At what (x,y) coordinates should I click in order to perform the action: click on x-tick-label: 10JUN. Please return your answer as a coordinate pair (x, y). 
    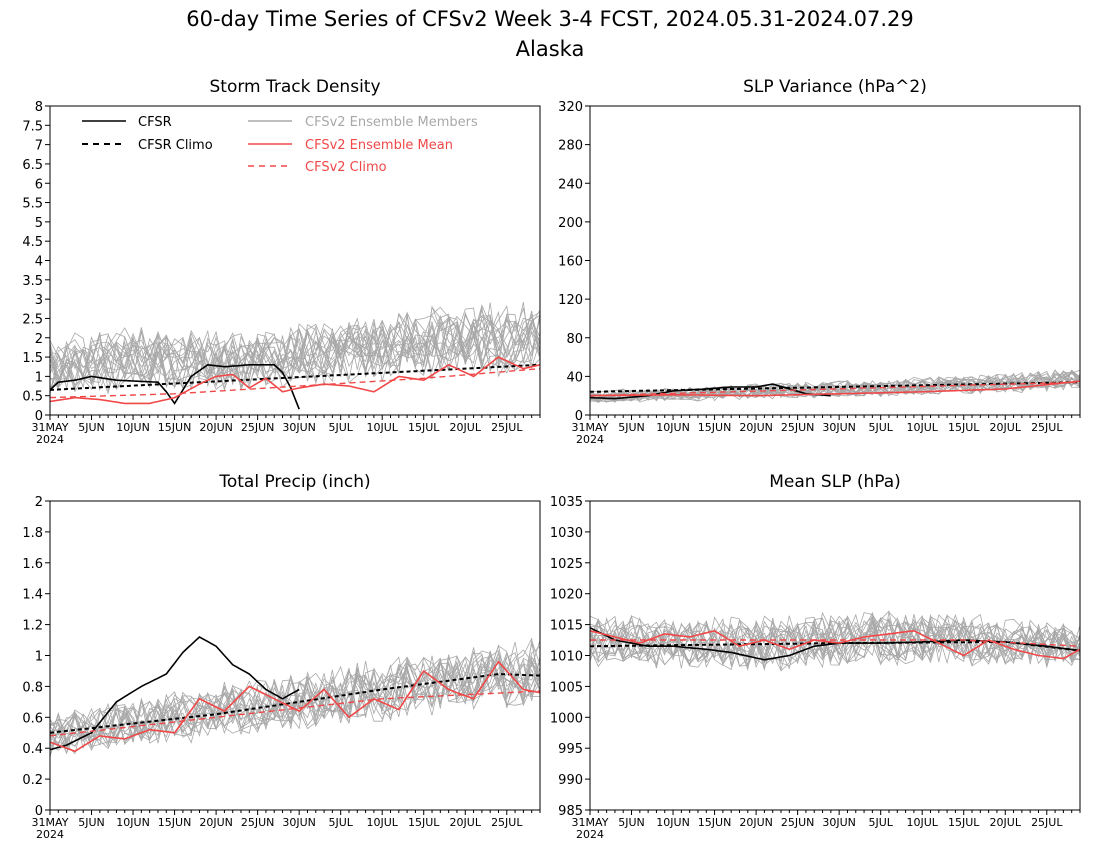
    Looking at the image, I should click on (673, 822).